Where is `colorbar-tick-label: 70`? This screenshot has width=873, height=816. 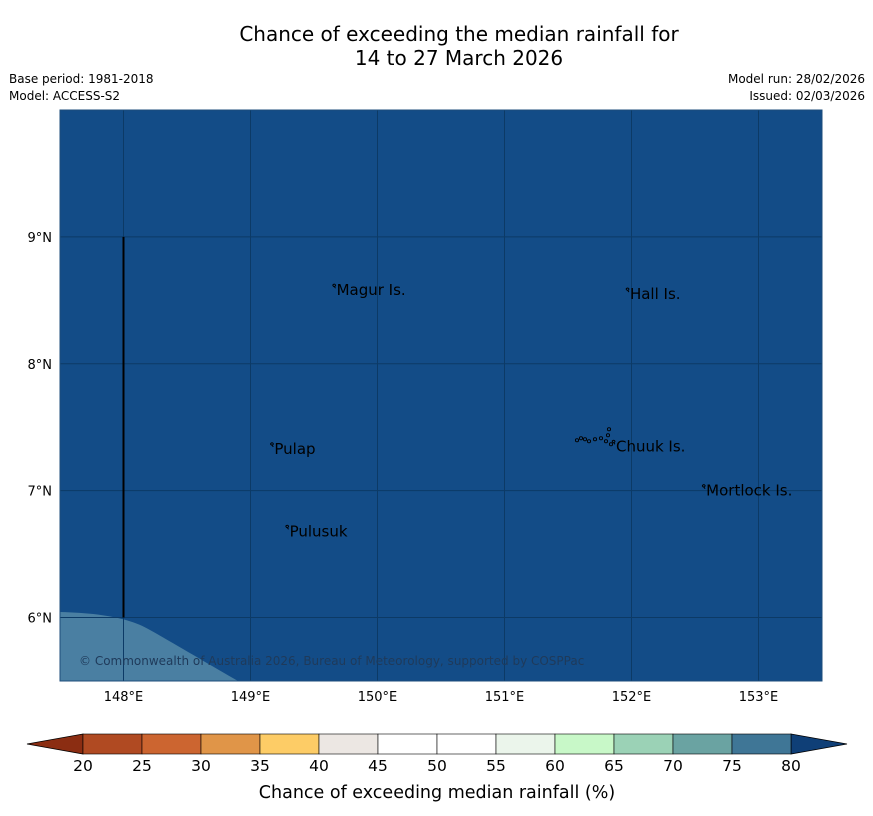
colorbar-tick-label: 70 is located at coordinates (673, 766).